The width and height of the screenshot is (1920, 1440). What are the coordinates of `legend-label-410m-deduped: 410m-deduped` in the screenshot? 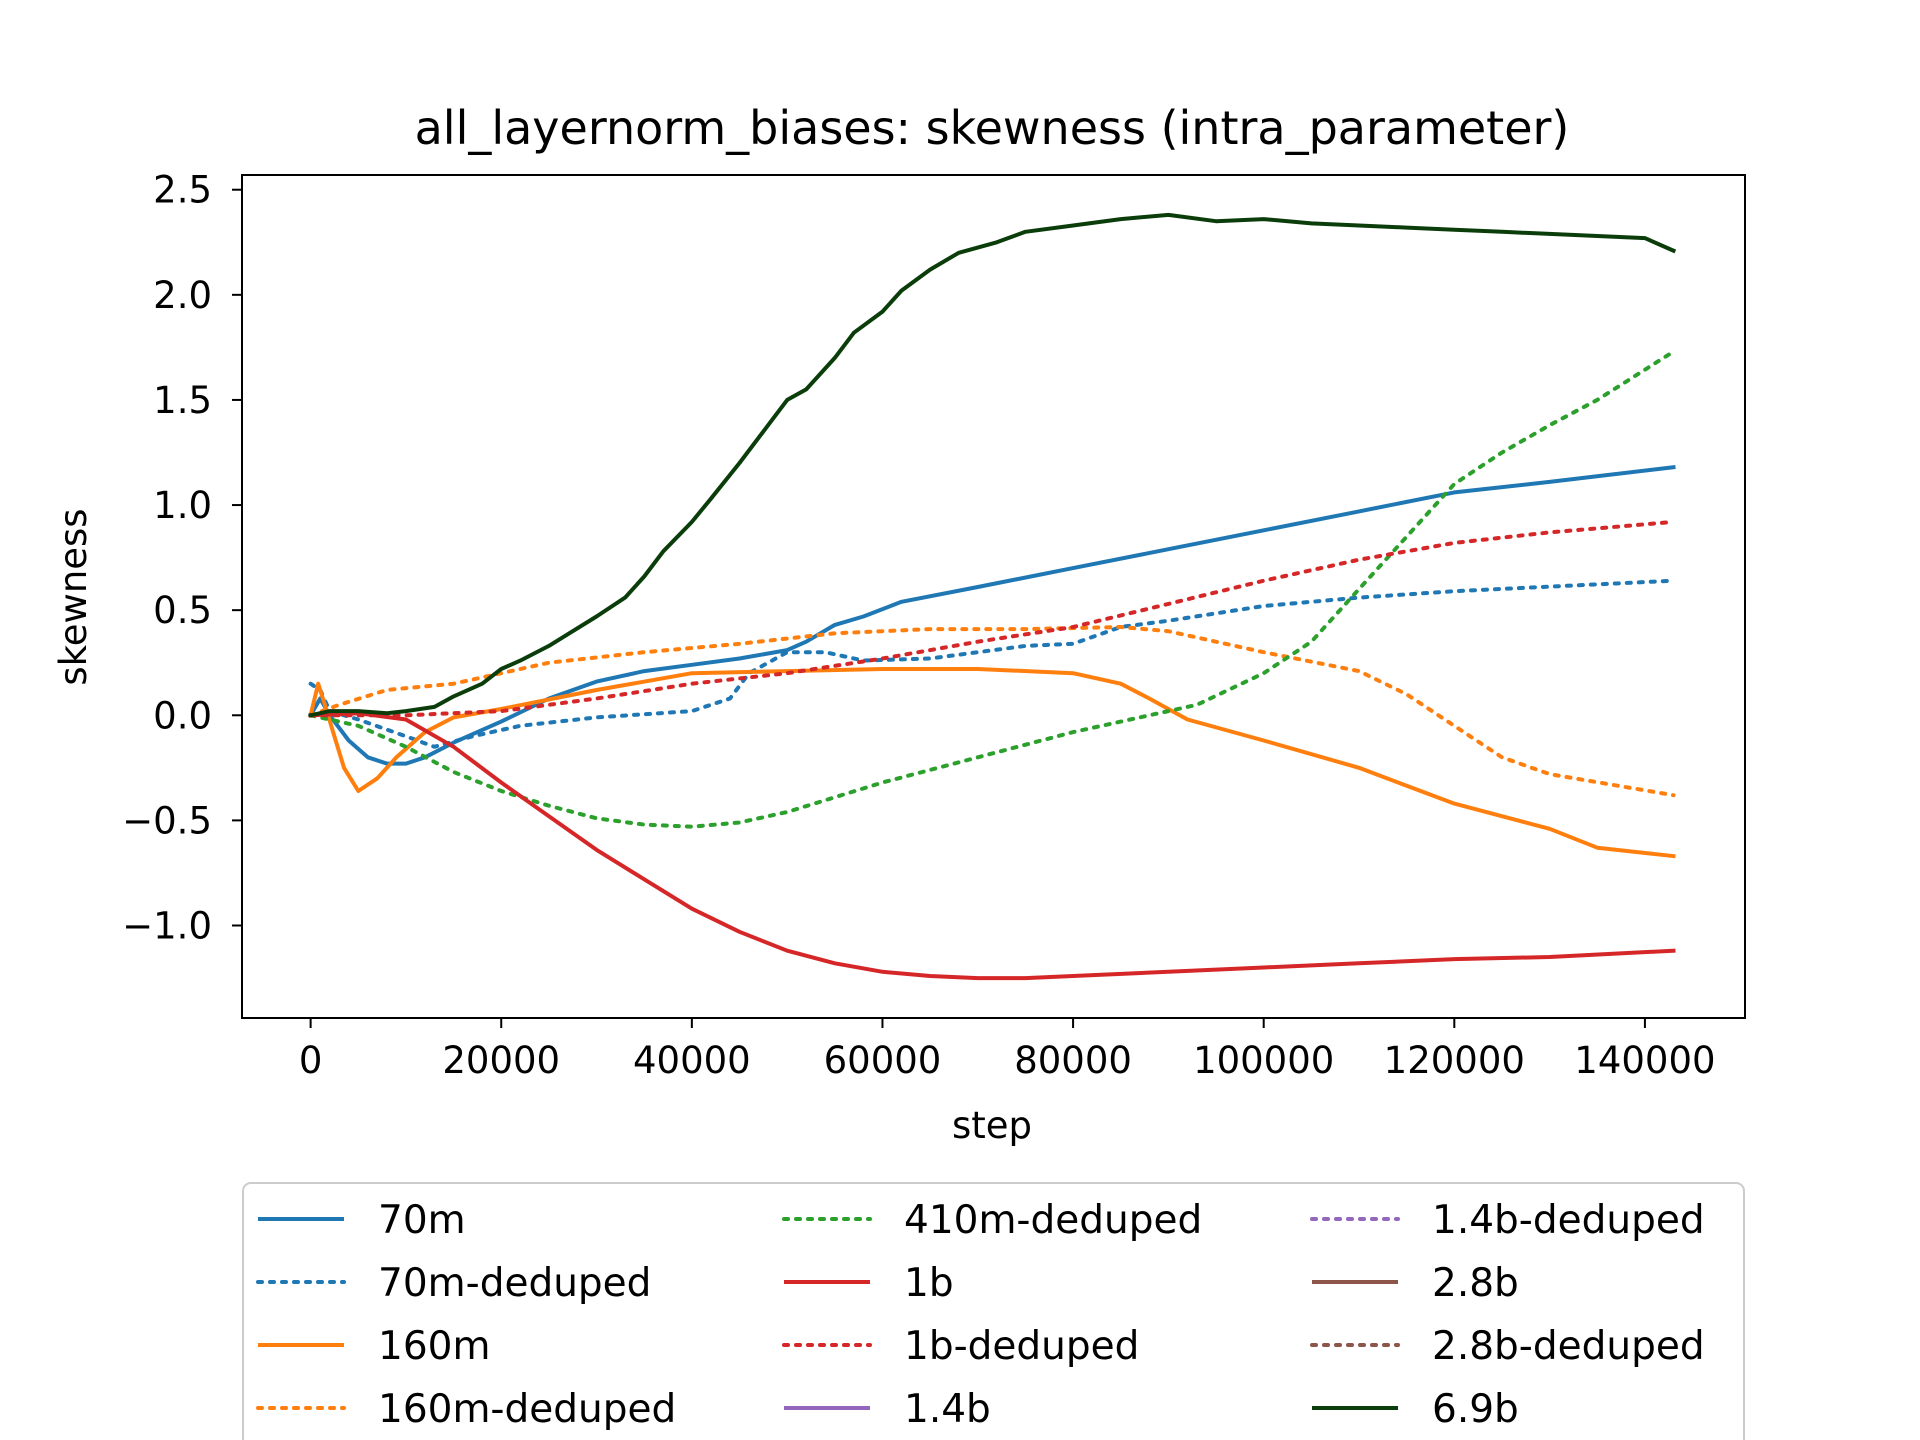 It's located at (1053, 1220).